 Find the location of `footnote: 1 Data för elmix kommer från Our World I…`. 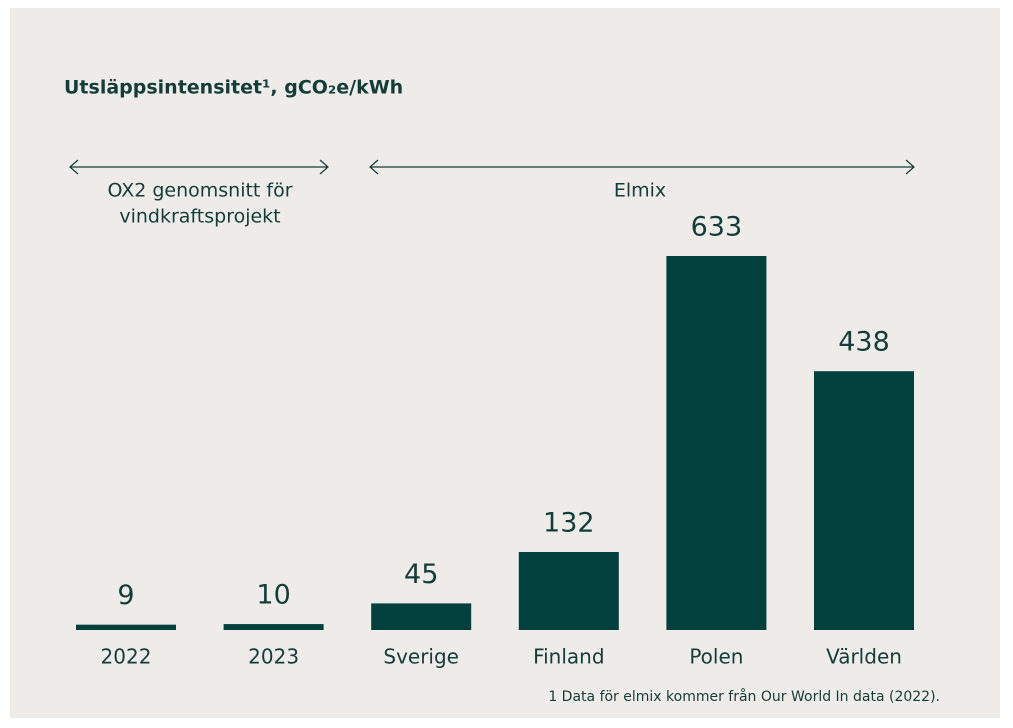

footnote: 1 Data för elmix kommer från Our World I… is located at coordinates (744, 696).